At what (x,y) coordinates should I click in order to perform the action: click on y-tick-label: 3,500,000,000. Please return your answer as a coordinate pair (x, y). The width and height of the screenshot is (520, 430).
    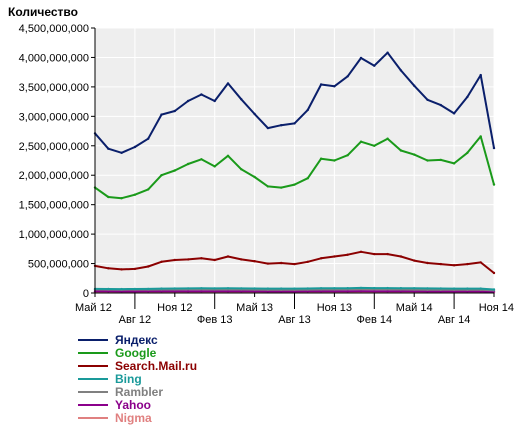
    Looking at the image, I should click on (54, 88).